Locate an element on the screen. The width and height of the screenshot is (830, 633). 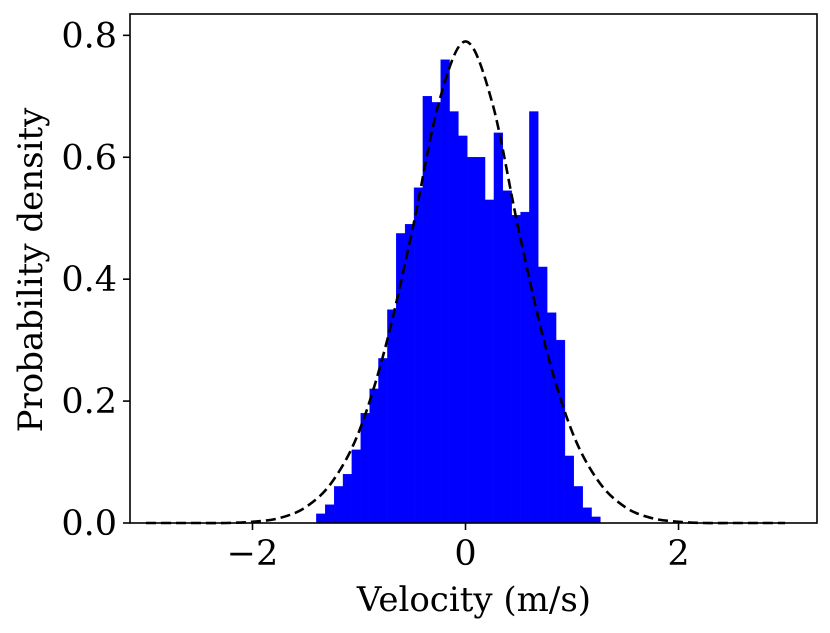
x-axis-ticks: −2 0 2 is located at coordinates (458, 548).